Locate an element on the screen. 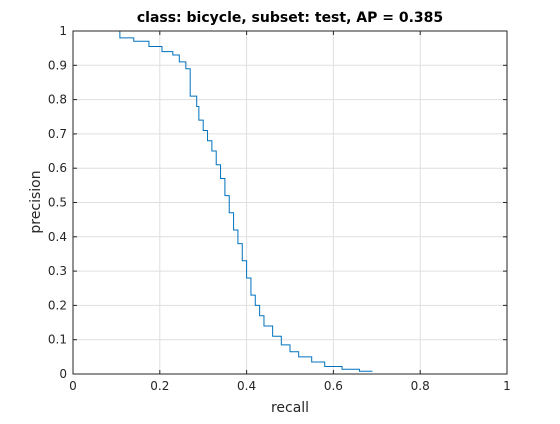  y-tick-label: 0.9 is located at coordinates (57, 65).